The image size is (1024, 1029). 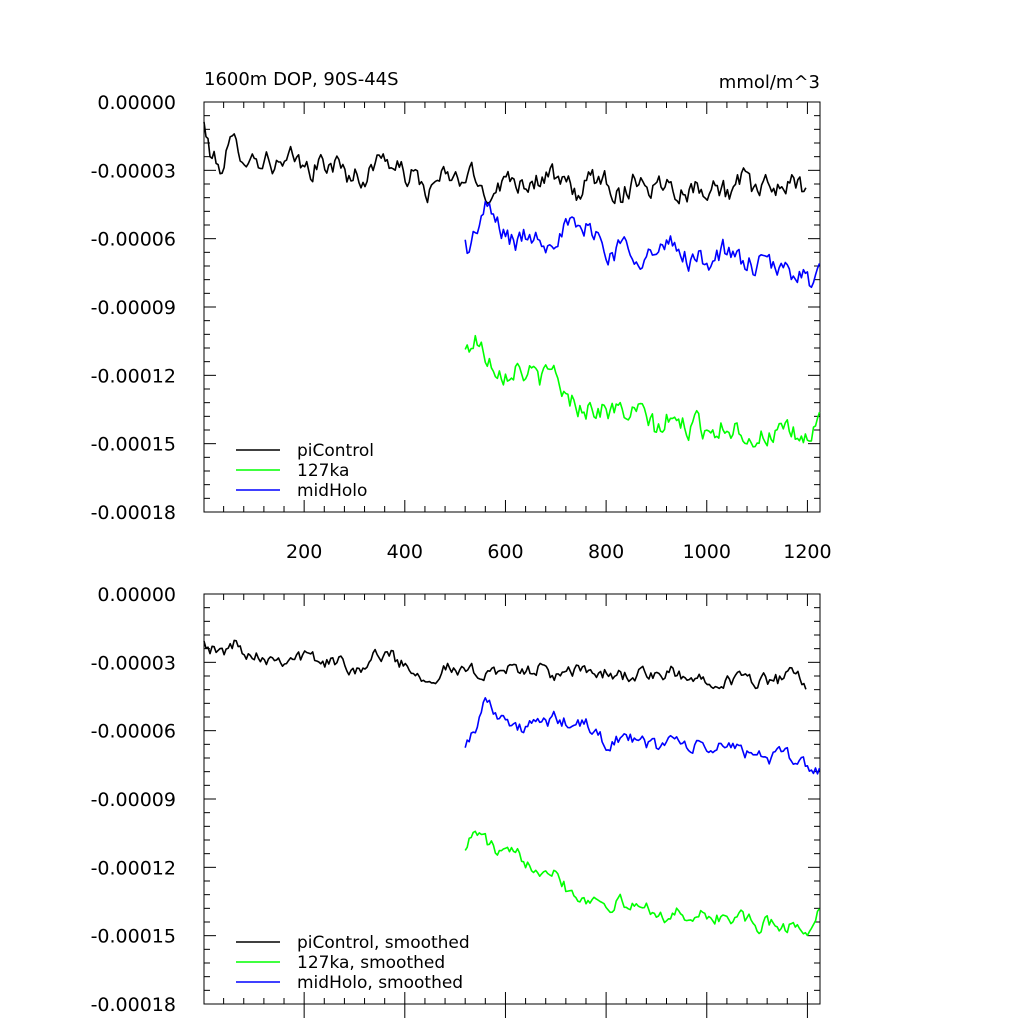 I want to click on x-tick-label: 800, so click(x=606, y=552).